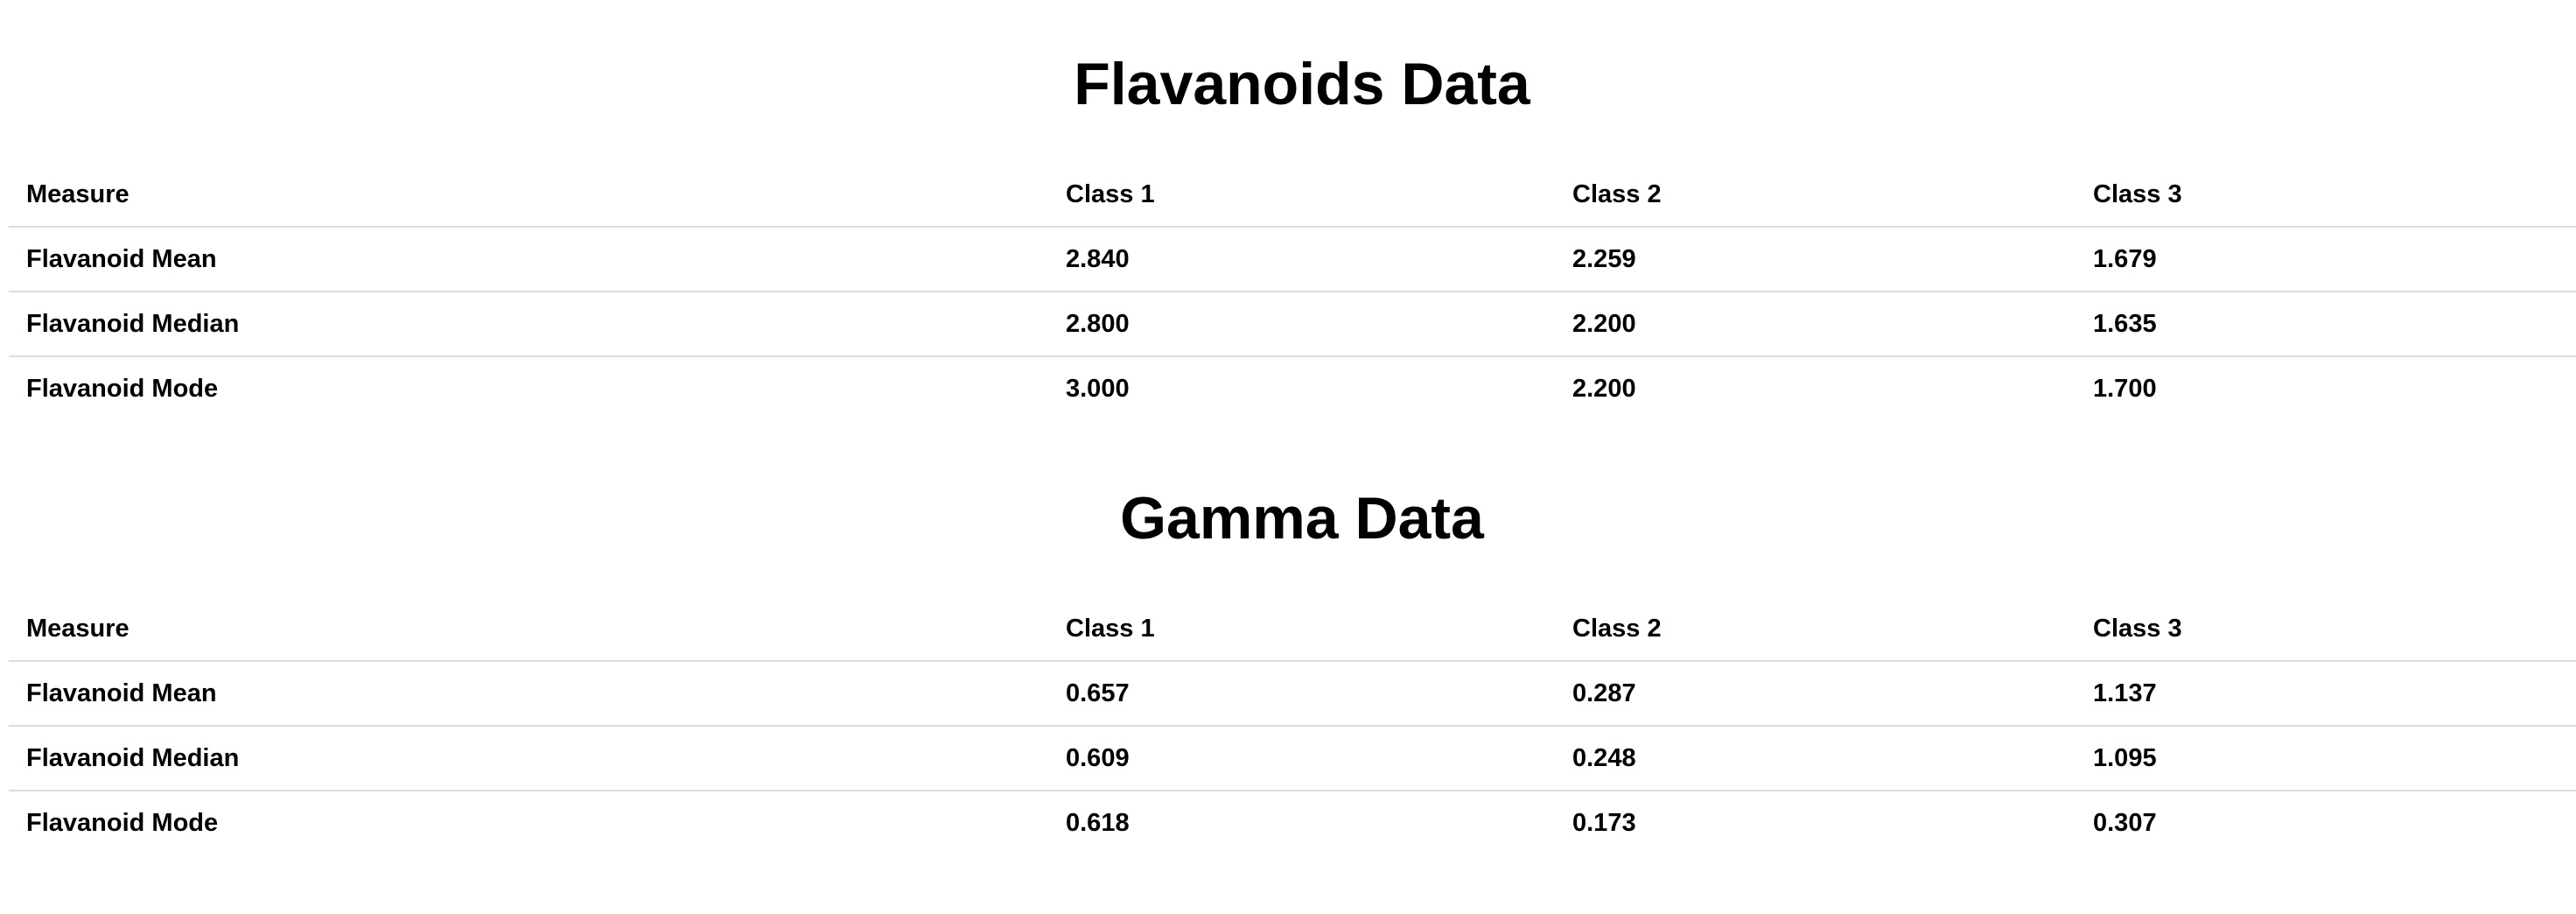 The image size is (2576, 914). Describe the element at coordinates (2125, 389) in the screenshot. I see `value-cell: 1.700` at that location.